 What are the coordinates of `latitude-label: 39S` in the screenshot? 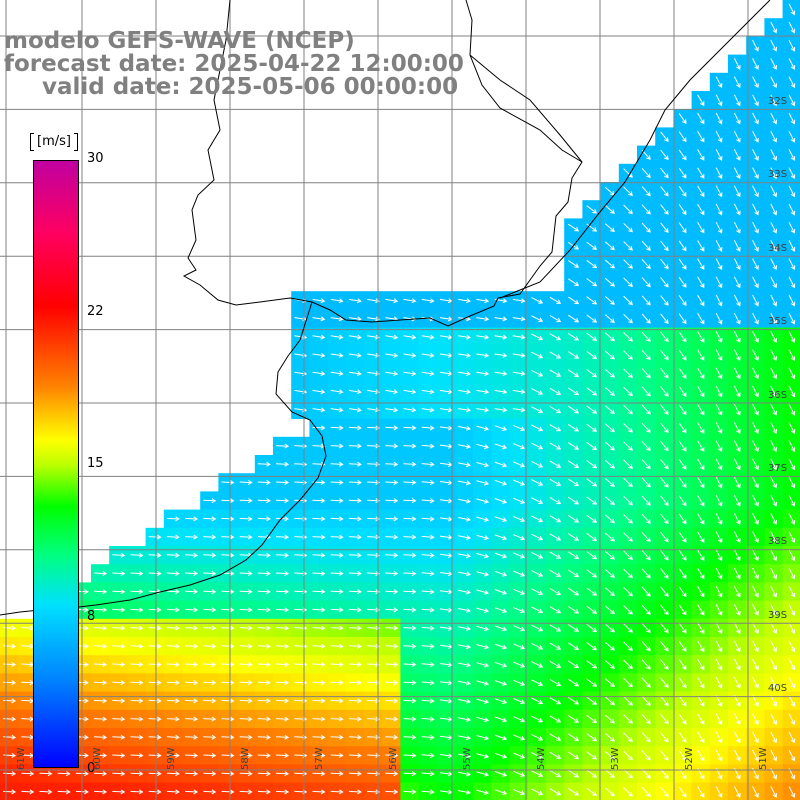 It's located at (778, 615).